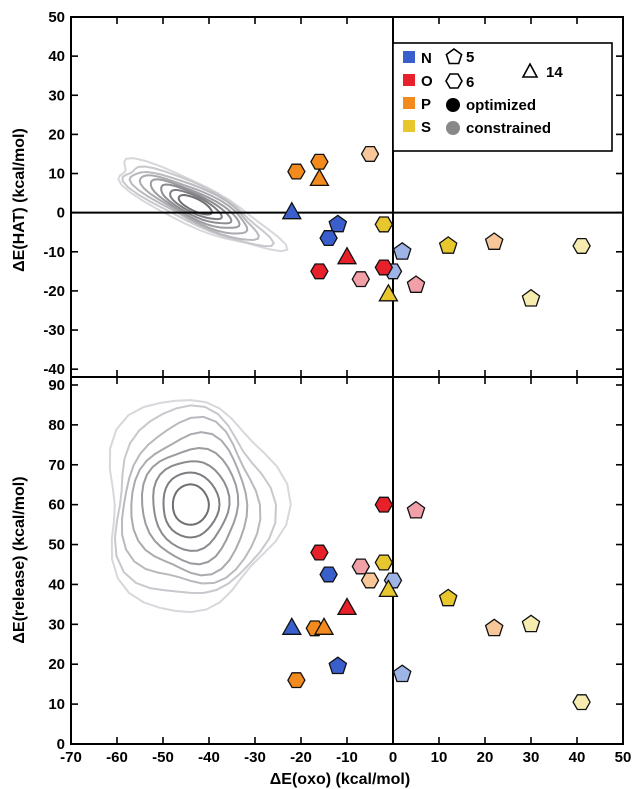  What do you see at coordinates (56, 584) in the screenshot?
I see `y-tick-label: 40` at bounding box center [56, 584].